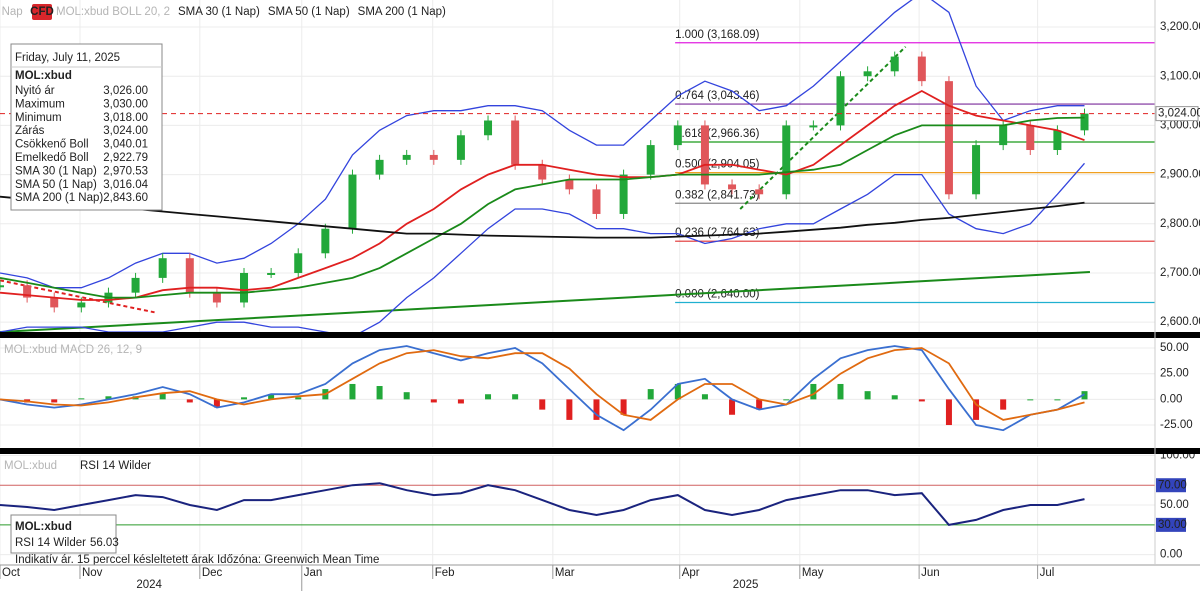 The width and height of the screenshot is (1200, 591). What do you see at coordinates (717, 35) in the screenshot?
I see `fib-label: 1.000 (3,168.09)` at bounding box center [717, 35].